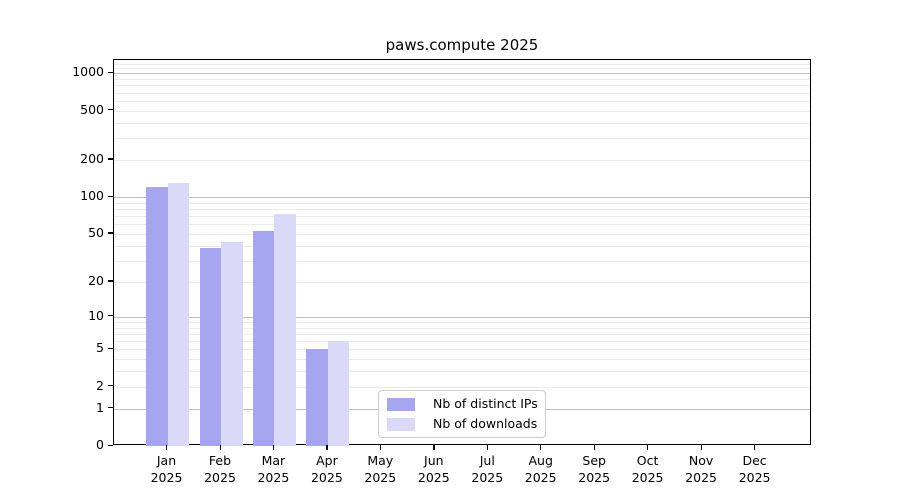 The image size is (900, 500). I want to click on y-tick-label: 100, so click(92, 196).